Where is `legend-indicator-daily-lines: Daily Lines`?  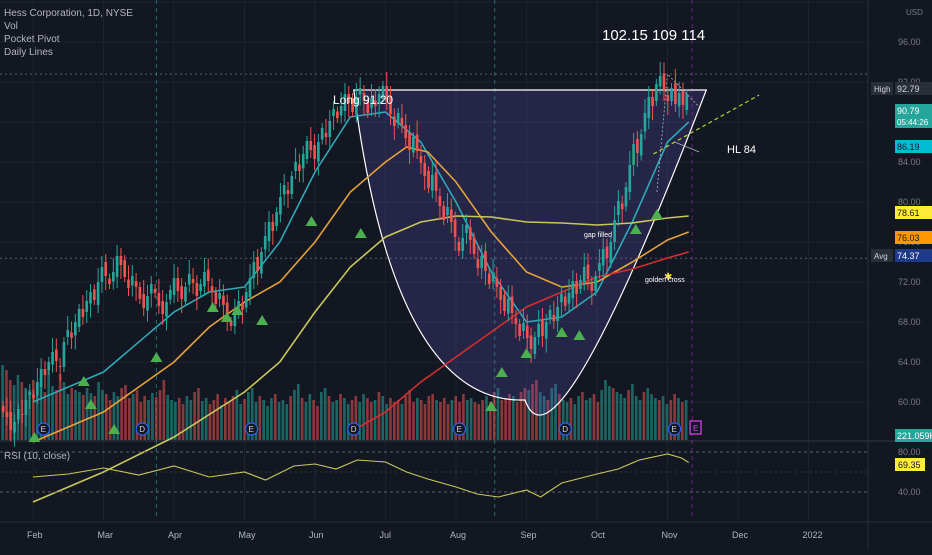 legend-indicator-daily-lines: Daily Lines is located at coordinates (28, 52).